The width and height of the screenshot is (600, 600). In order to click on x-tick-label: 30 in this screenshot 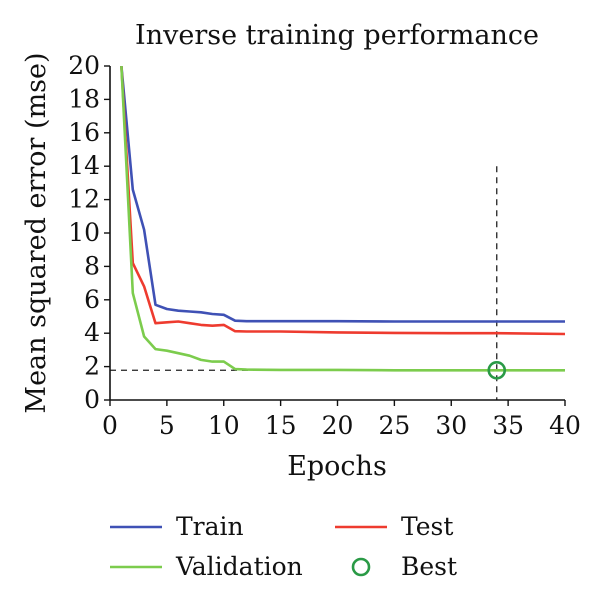, I will do `click(451, 425)`.